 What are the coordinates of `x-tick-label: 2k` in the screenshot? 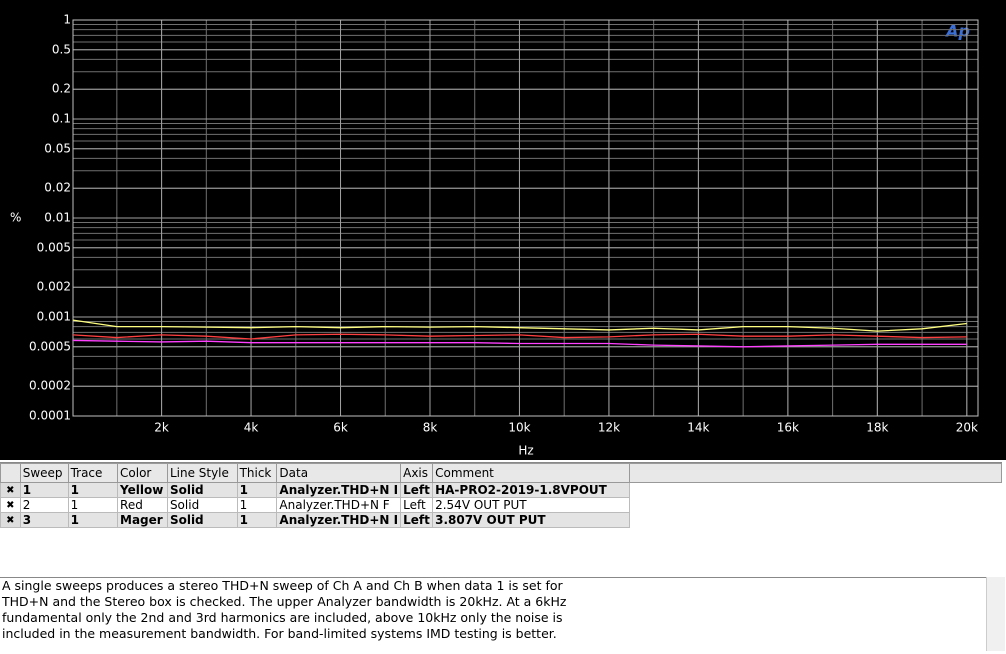 It's located at (161, 428).